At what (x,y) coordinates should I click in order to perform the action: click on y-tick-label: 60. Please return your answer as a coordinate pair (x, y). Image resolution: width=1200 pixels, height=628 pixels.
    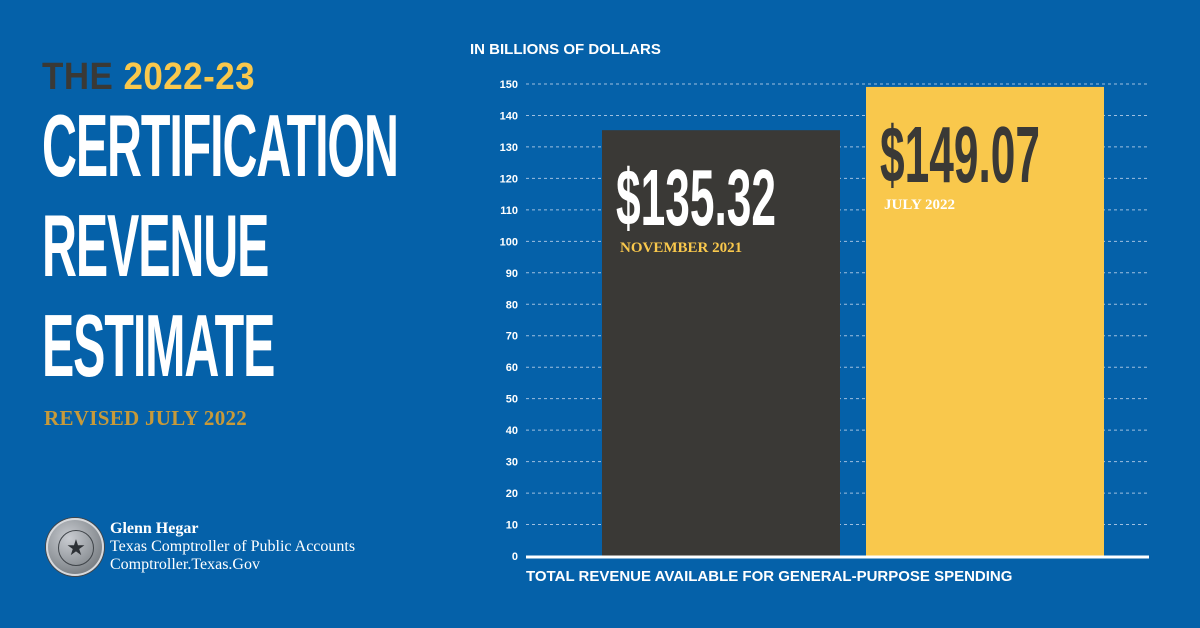
    Looking at the image, I should click on (512, 368).